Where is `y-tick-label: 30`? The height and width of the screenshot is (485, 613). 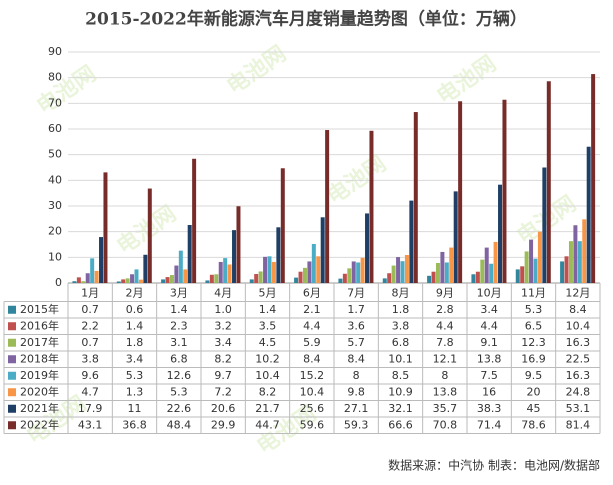 y-tick-label: 30 is located at coordinates (55, 205).